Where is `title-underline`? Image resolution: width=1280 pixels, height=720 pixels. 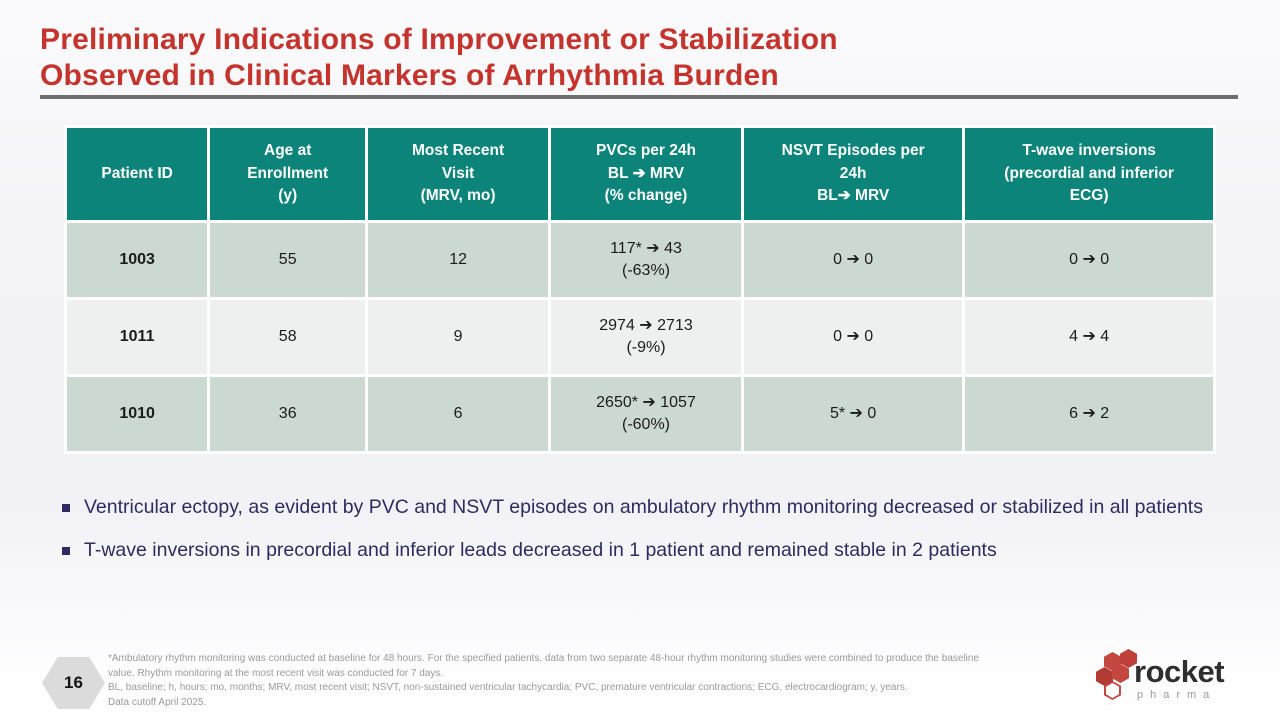
title-underline is located at coordinates (639, 97).